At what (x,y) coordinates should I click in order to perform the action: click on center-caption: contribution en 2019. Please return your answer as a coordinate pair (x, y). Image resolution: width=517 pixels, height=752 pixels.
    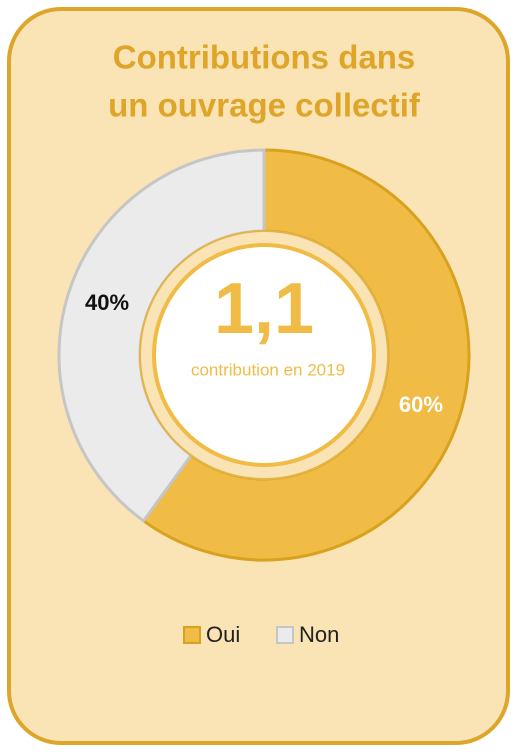
    Looking at the image, I should click on (268, 369).